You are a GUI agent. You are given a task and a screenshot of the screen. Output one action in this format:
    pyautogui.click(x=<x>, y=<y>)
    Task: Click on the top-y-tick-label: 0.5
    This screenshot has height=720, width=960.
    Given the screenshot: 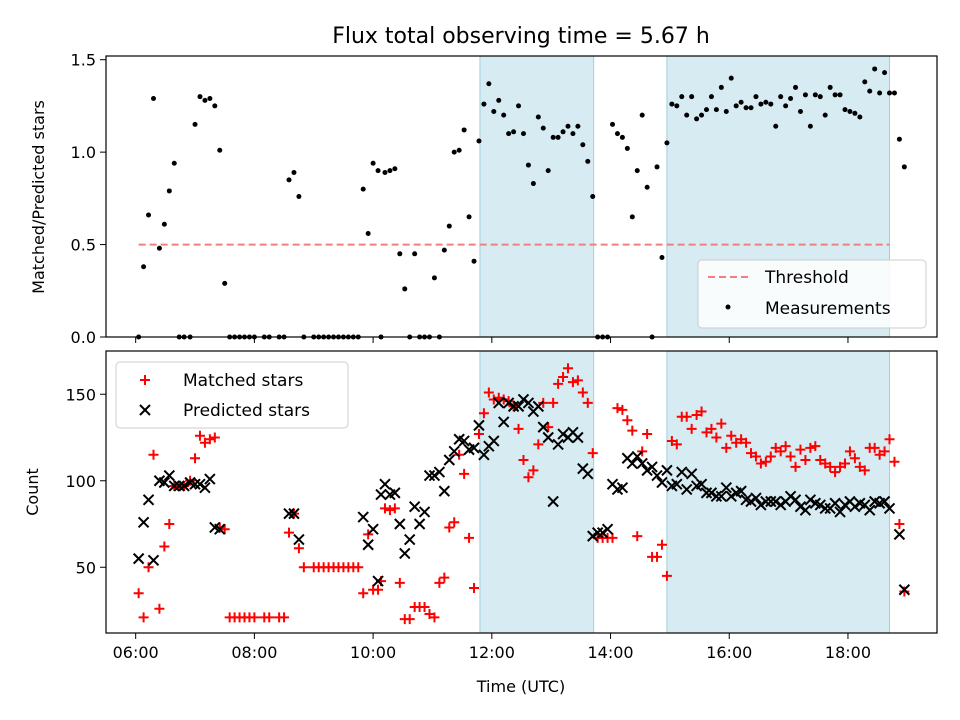 What is the action you would take?
    pyautogui.click(x=83, y=245)
    